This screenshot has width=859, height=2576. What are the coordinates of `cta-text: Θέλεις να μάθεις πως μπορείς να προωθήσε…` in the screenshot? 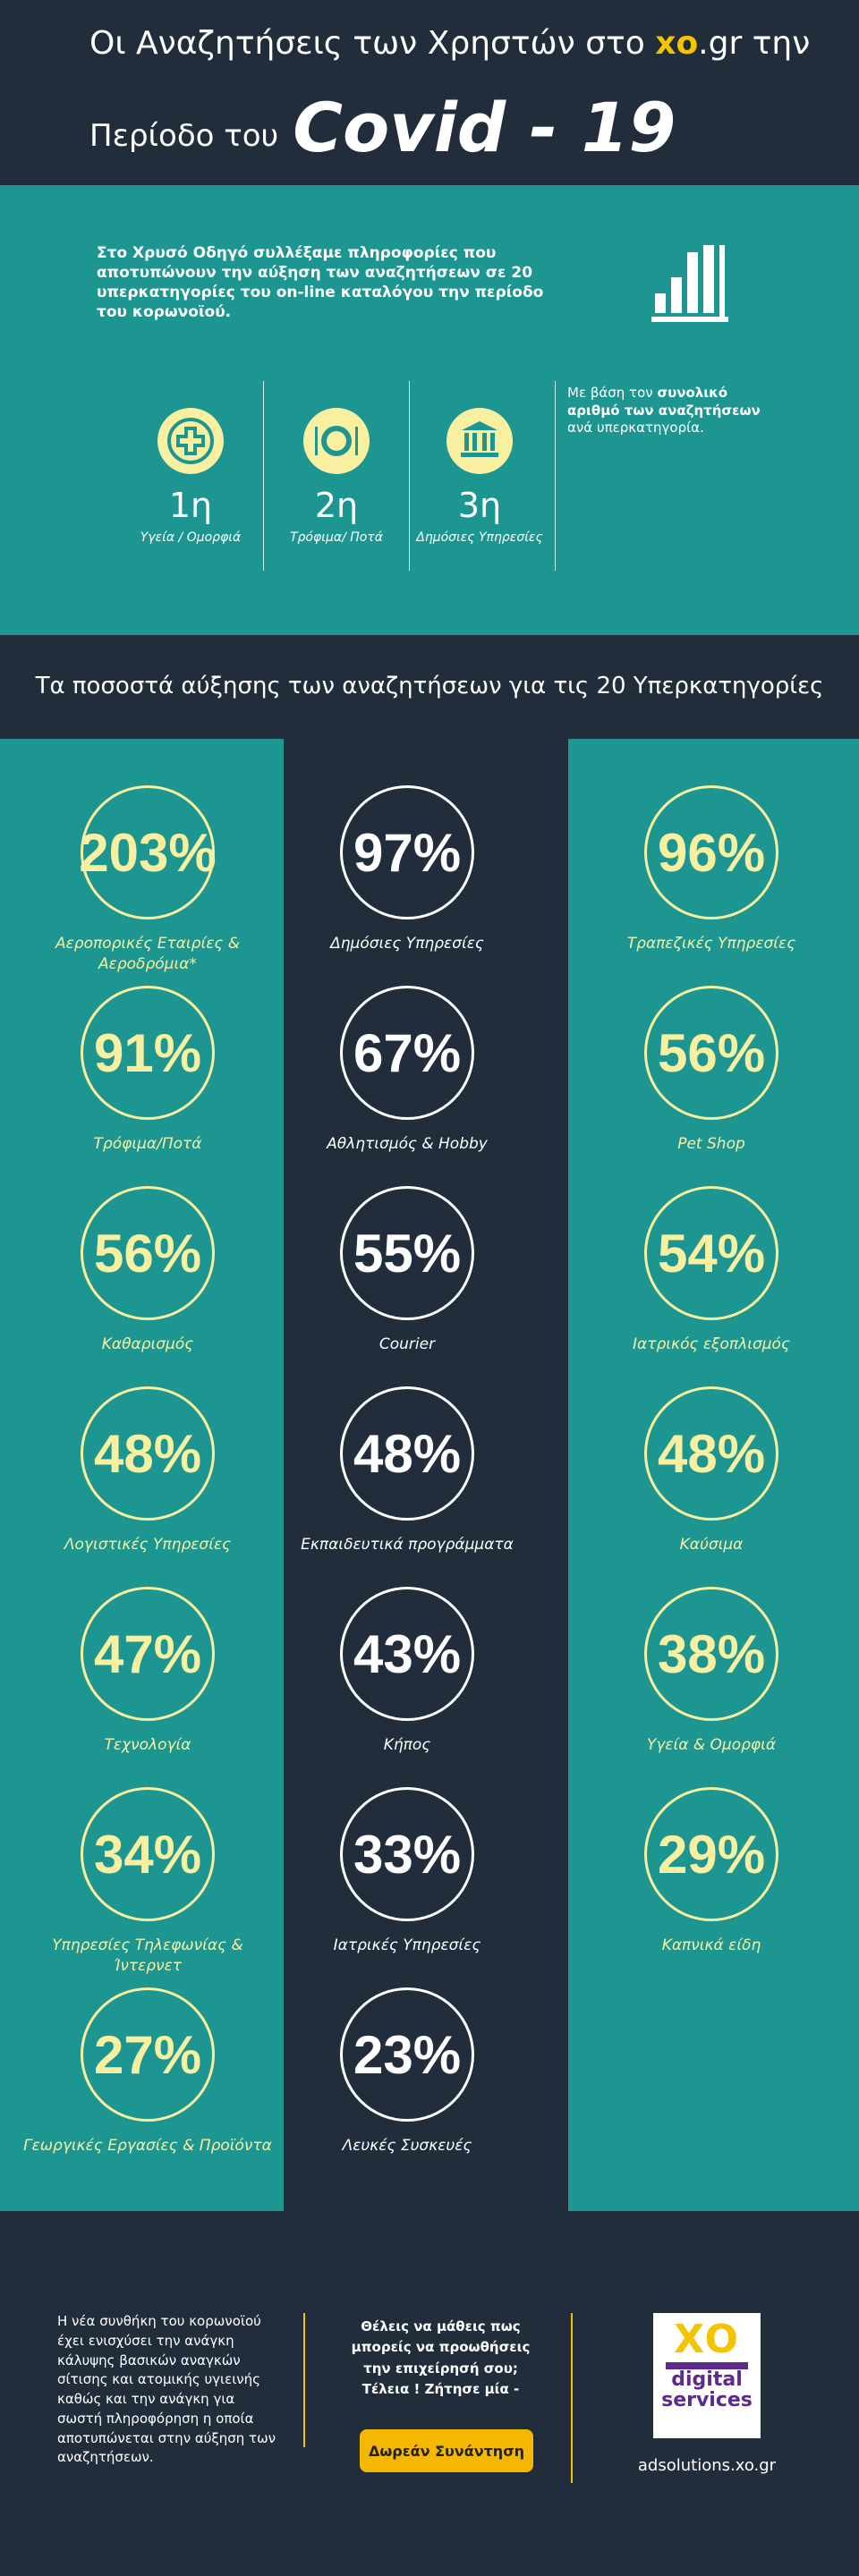 It's located at (441, 2357).